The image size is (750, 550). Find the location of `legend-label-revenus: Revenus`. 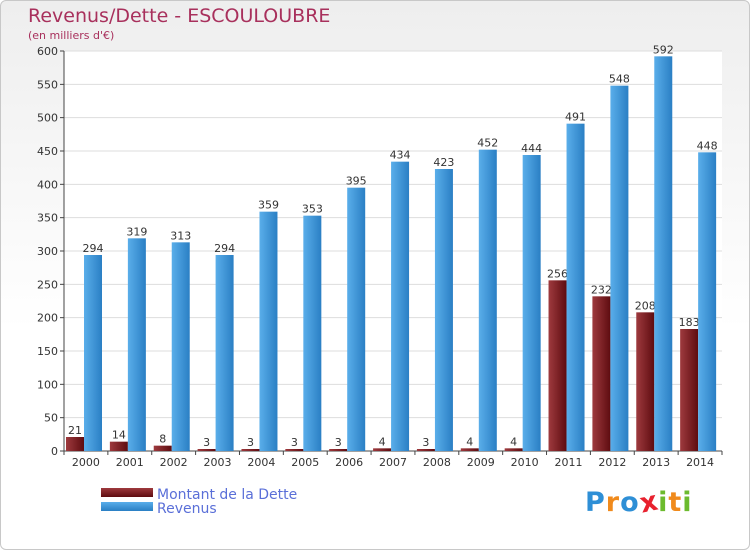

legend-label-revenus: Revenus is located at coordinates (187, 509).